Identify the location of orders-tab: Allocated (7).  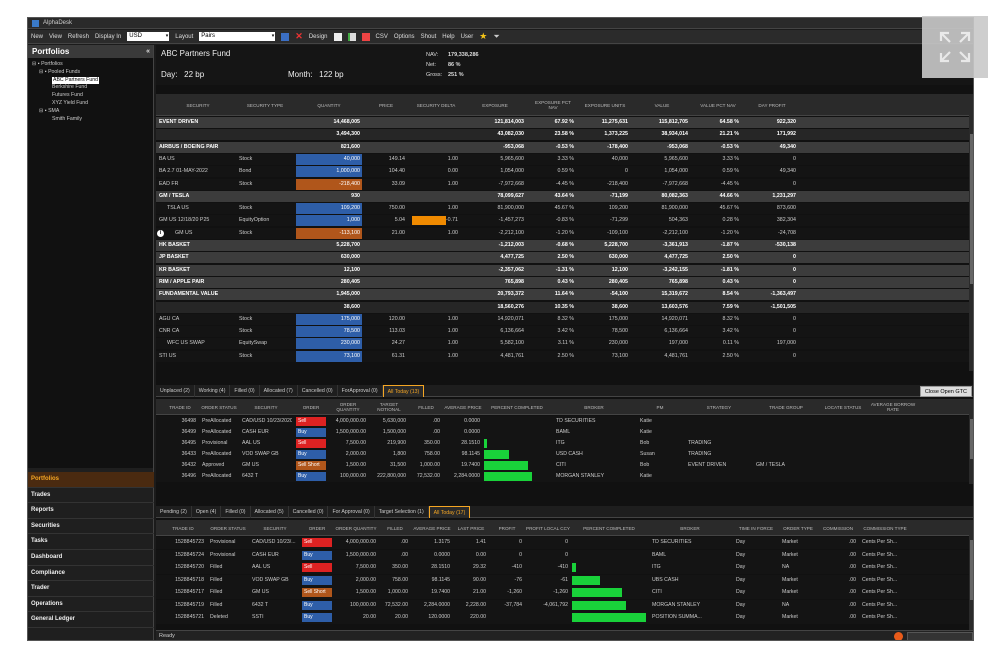
(279, 391).